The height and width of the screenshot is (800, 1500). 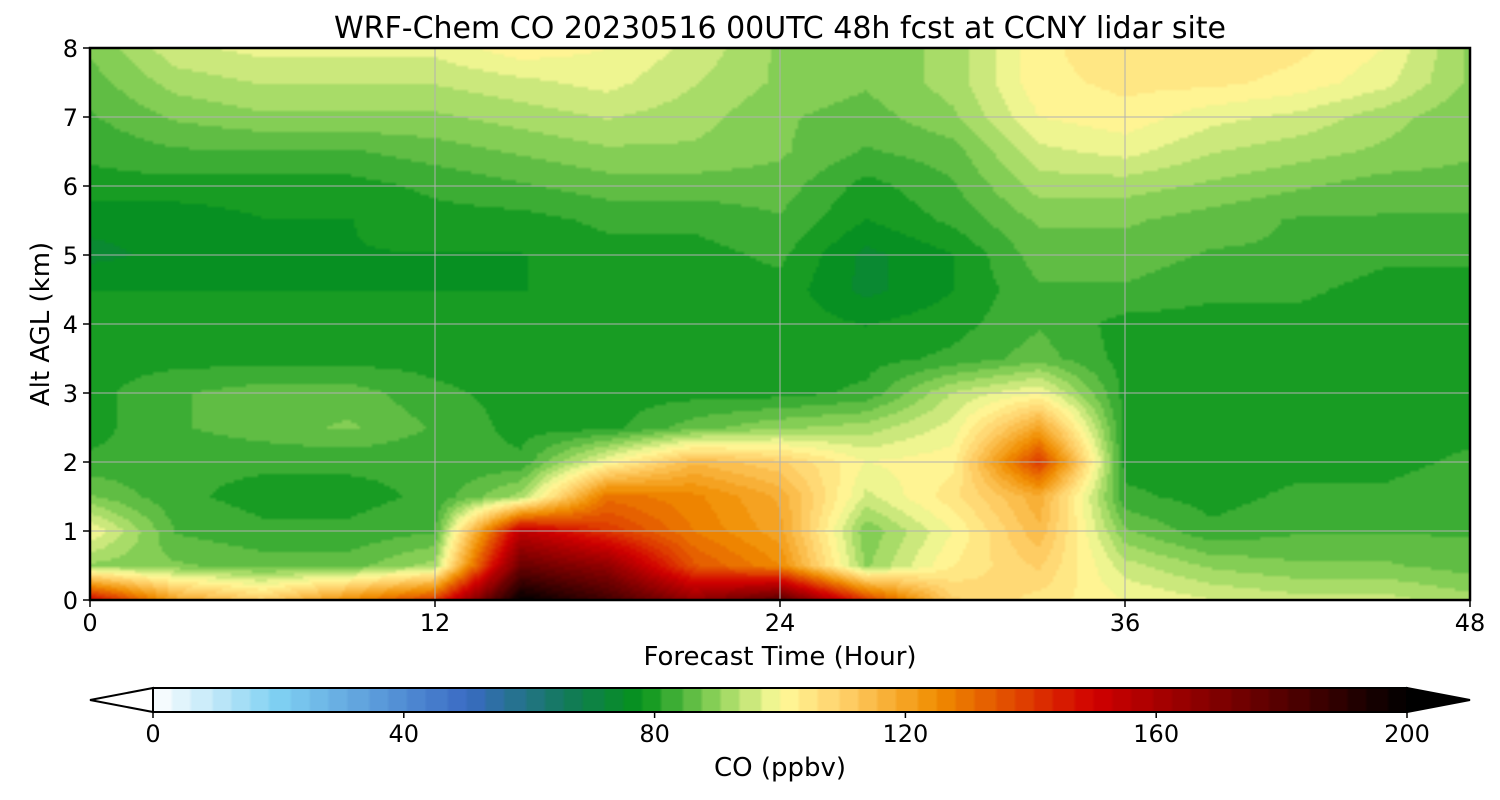 I want to click on x-tick-label: 0, so click(x=89, y=623).